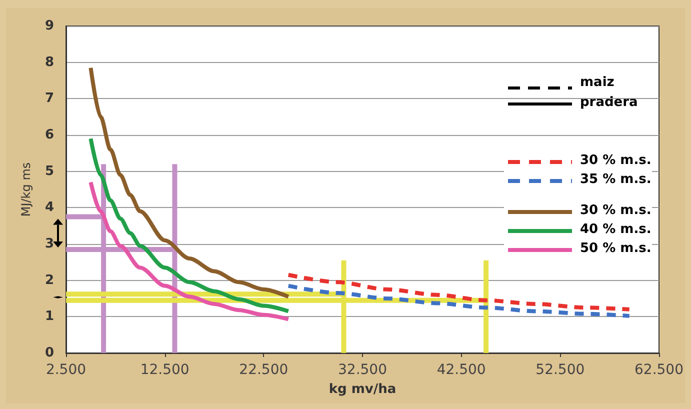 The height and width of the screenshot is (409, 691). I want to click on y-tick-label: 5, so click(49, 171).